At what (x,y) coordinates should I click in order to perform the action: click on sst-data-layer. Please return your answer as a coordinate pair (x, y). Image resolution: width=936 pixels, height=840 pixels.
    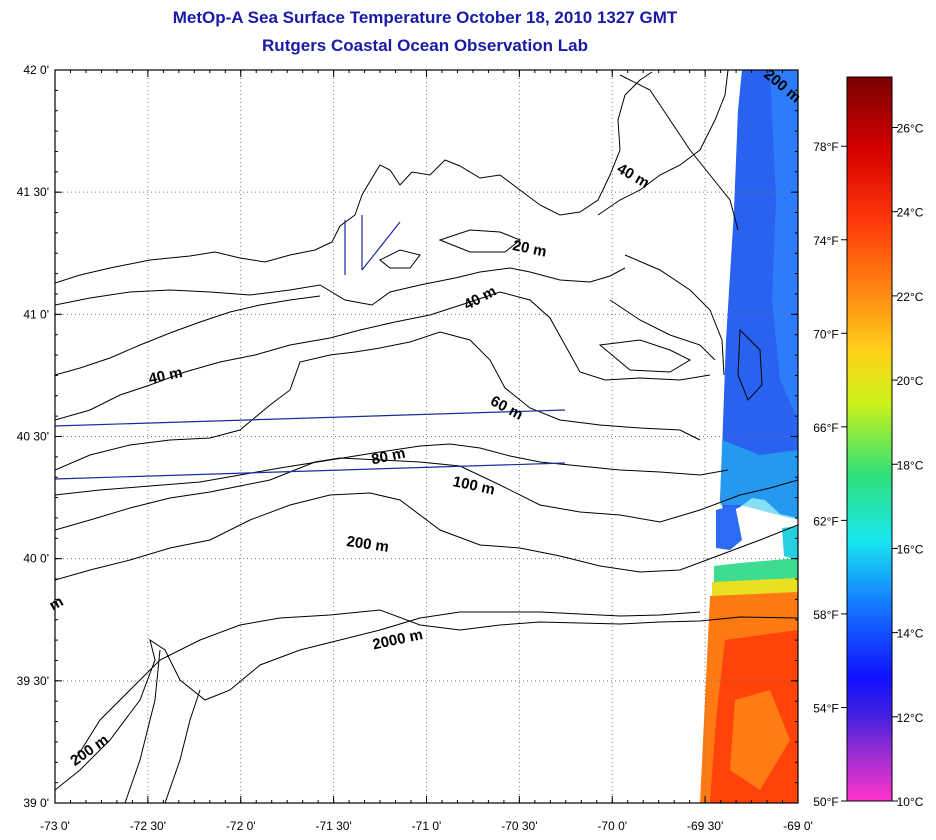
    Looking at the image, I should click on (749, 436).